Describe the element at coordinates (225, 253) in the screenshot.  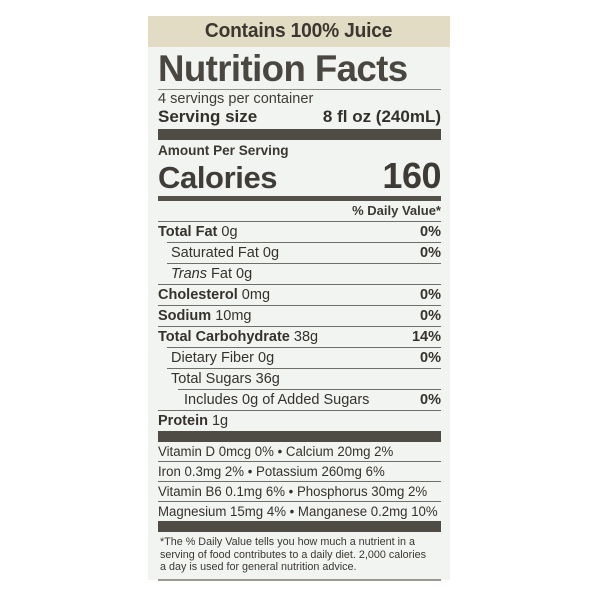
I see `nutrient-name-saturated-fat: Saturated Fat 0g` at that location.